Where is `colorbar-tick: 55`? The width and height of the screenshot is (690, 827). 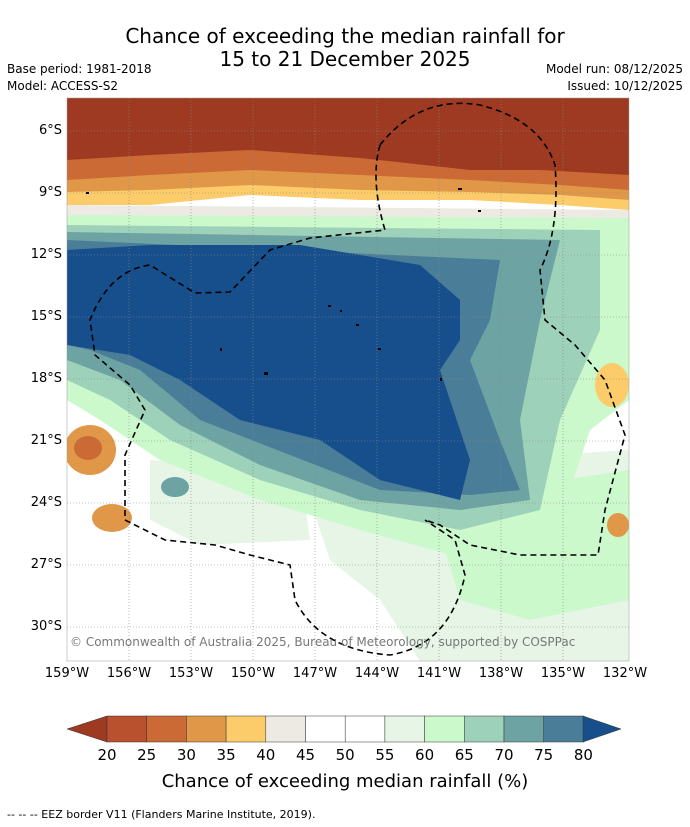
colorbar-tick: 55 is located at coordinates (385, 755).